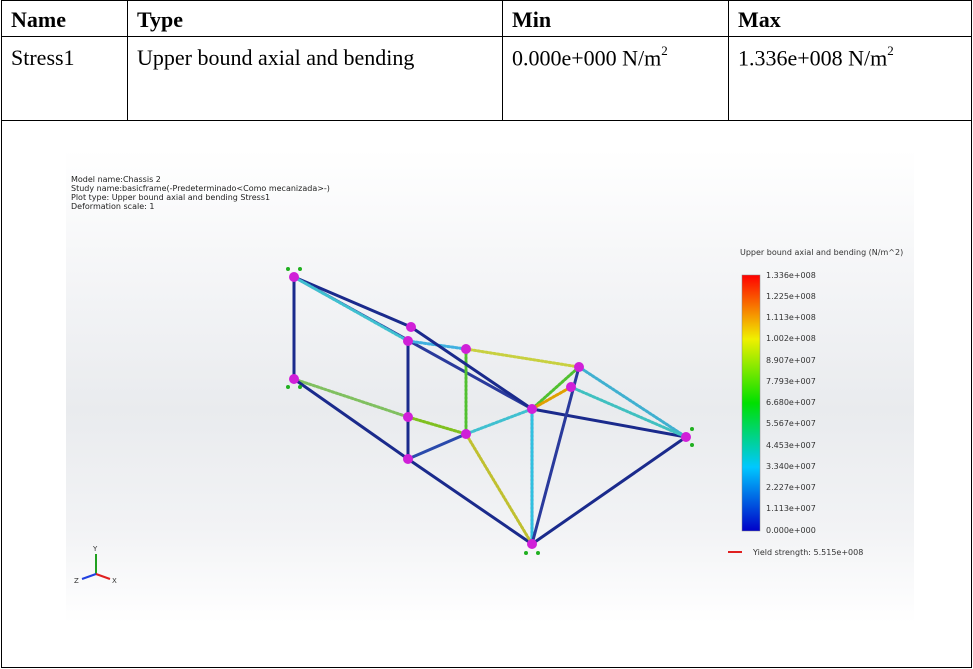 This screenshot has width=973, height=669. I want to click on legend-tick: 2.227e+007, so click(791, 487).